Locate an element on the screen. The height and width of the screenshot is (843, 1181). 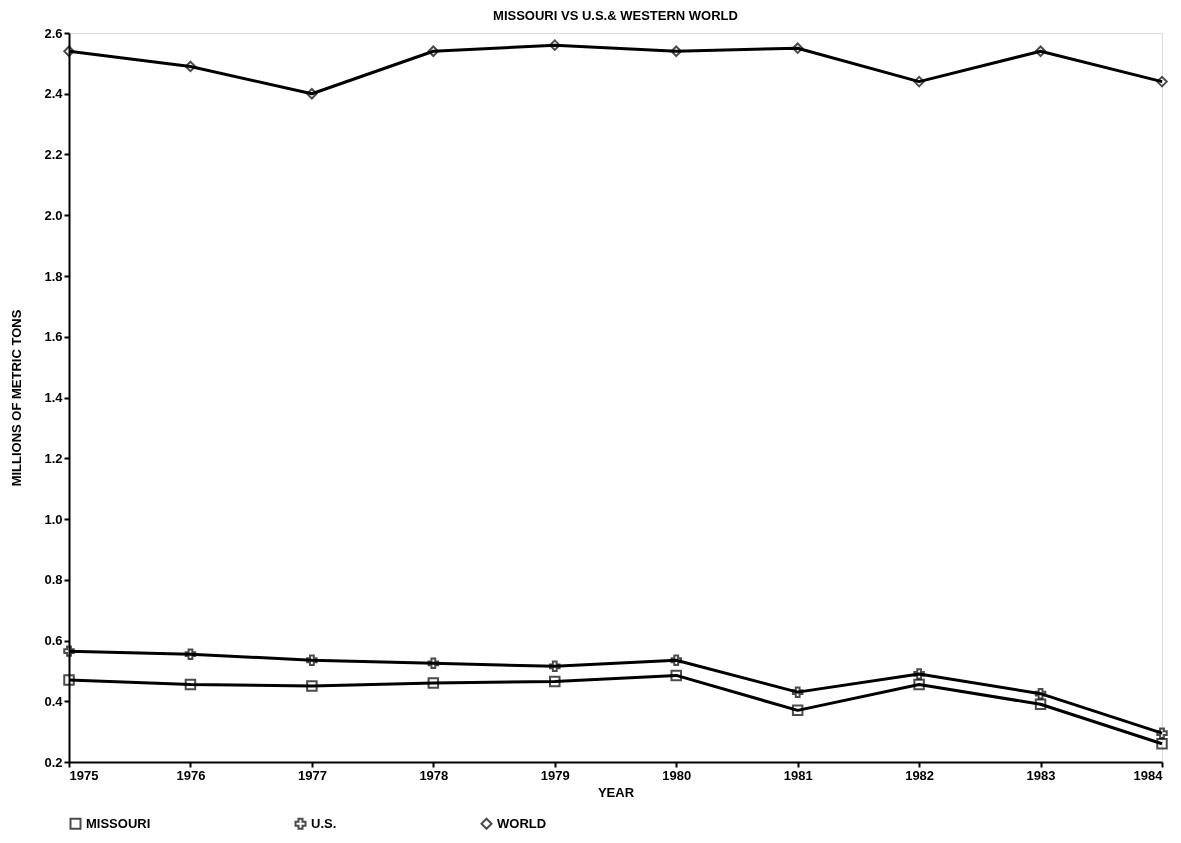
x-tick-label: 1975 is located at coordinates (84, 775).